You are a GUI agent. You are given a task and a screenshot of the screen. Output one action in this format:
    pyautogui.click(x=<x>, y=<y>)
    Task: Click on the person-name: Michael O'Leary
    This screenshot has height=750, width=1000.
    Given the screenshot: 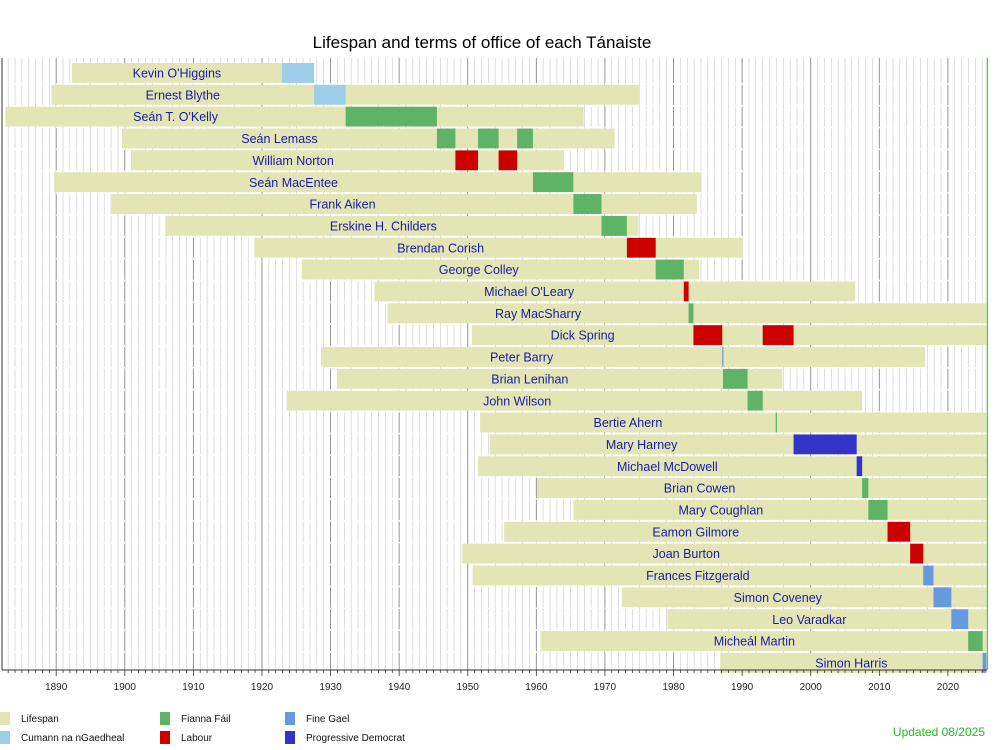 What is the action you would take?
    pyautogui.click(x=529, y=292)
    